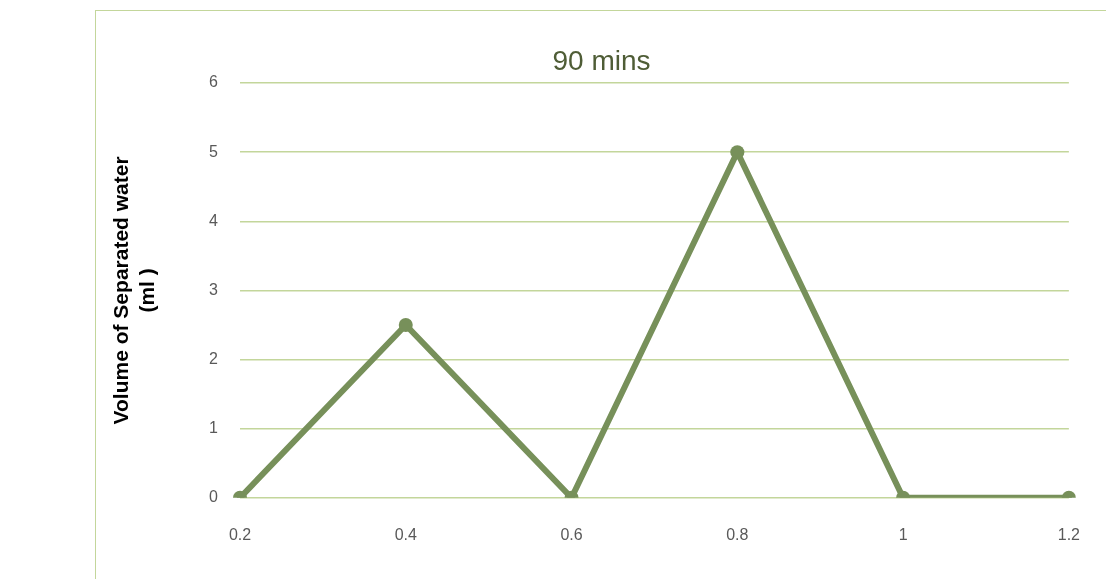 The height and width of the screenshot is (582, 1108). What do you see at coordinates (405, 534) in the screenshot?
I see `x-tick-label: 0.4` at bounding box center [405, 534].